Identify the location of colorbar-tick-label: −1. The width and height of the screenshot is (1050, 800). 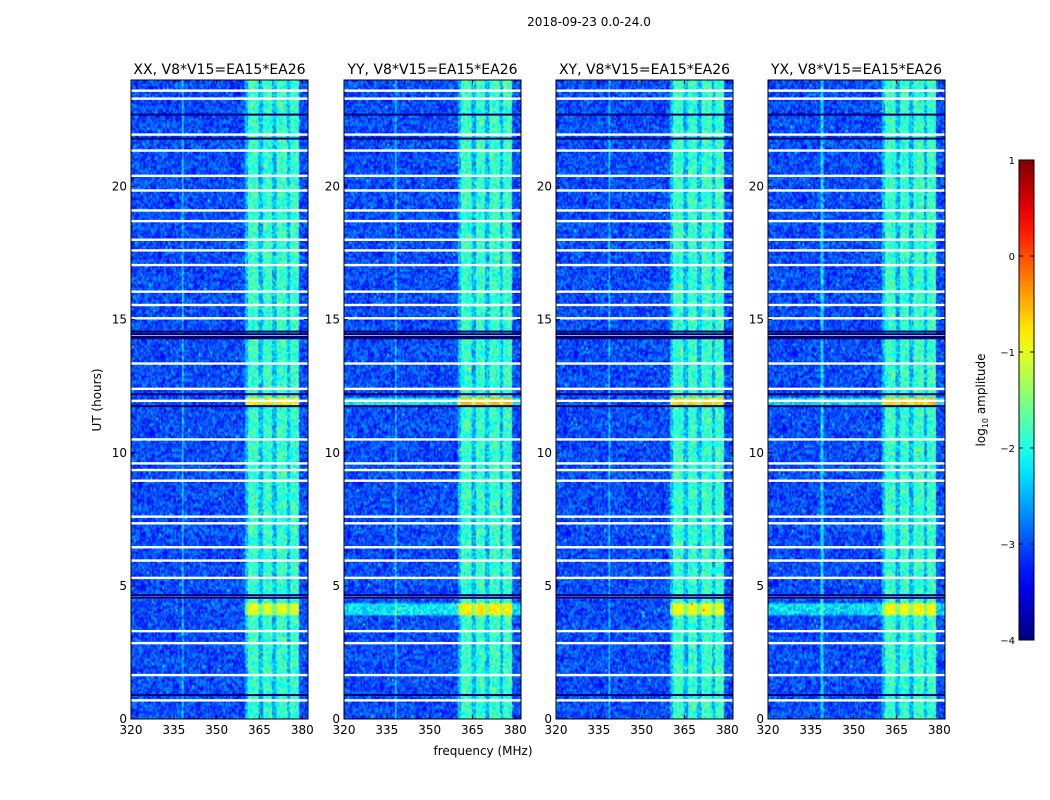
(1007, 353).